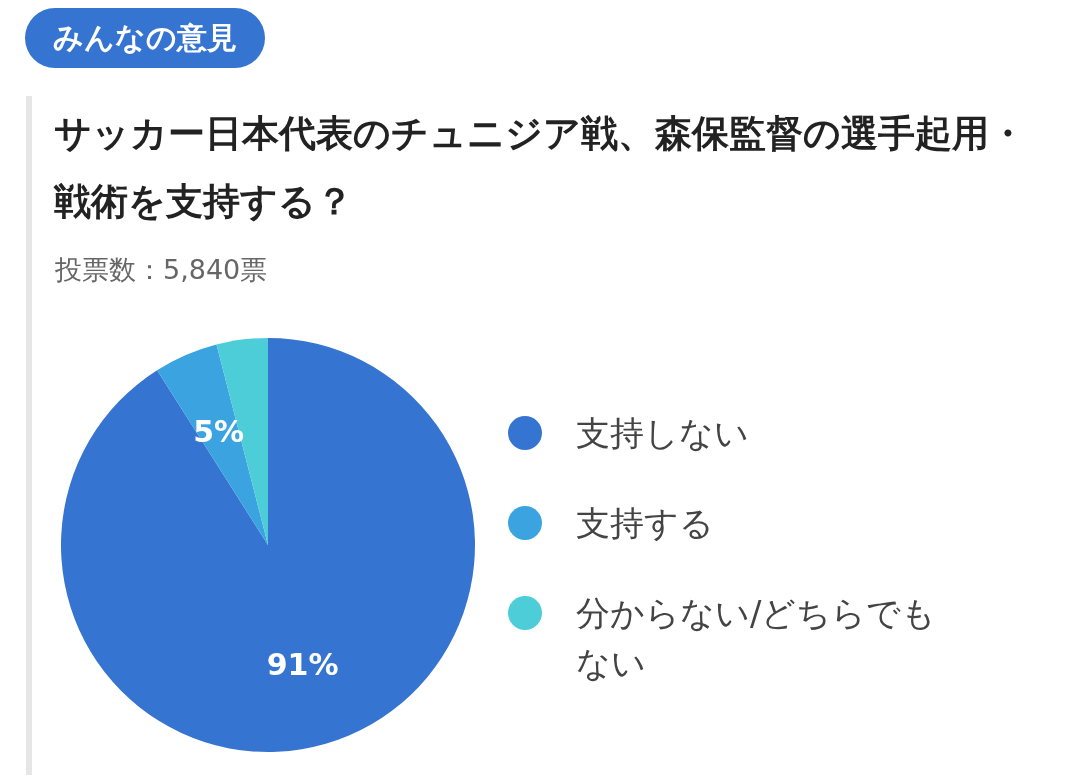  What do you see at coordinates (161, 270) in the screenshot?
I see `chart-subtitle: 投票数：5,840票` at bounding box center [161, 270].